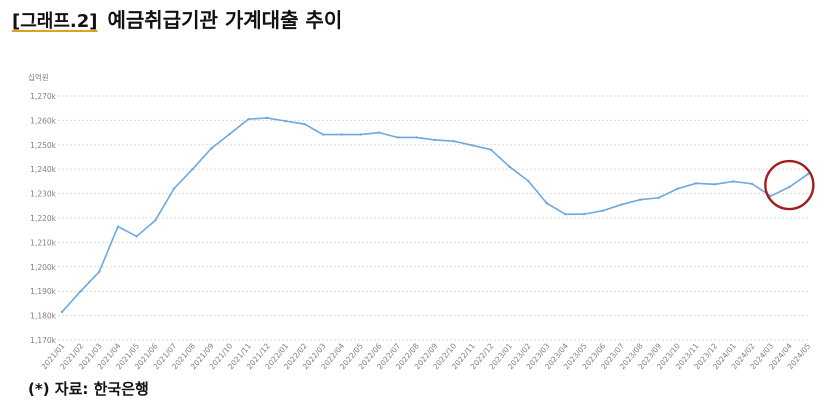 The height and width of the screenshot is (409, 830). Describe the element at coordinates (43, 316) in the screenshot. I see `y-tick-label: 1,180k` at that location.